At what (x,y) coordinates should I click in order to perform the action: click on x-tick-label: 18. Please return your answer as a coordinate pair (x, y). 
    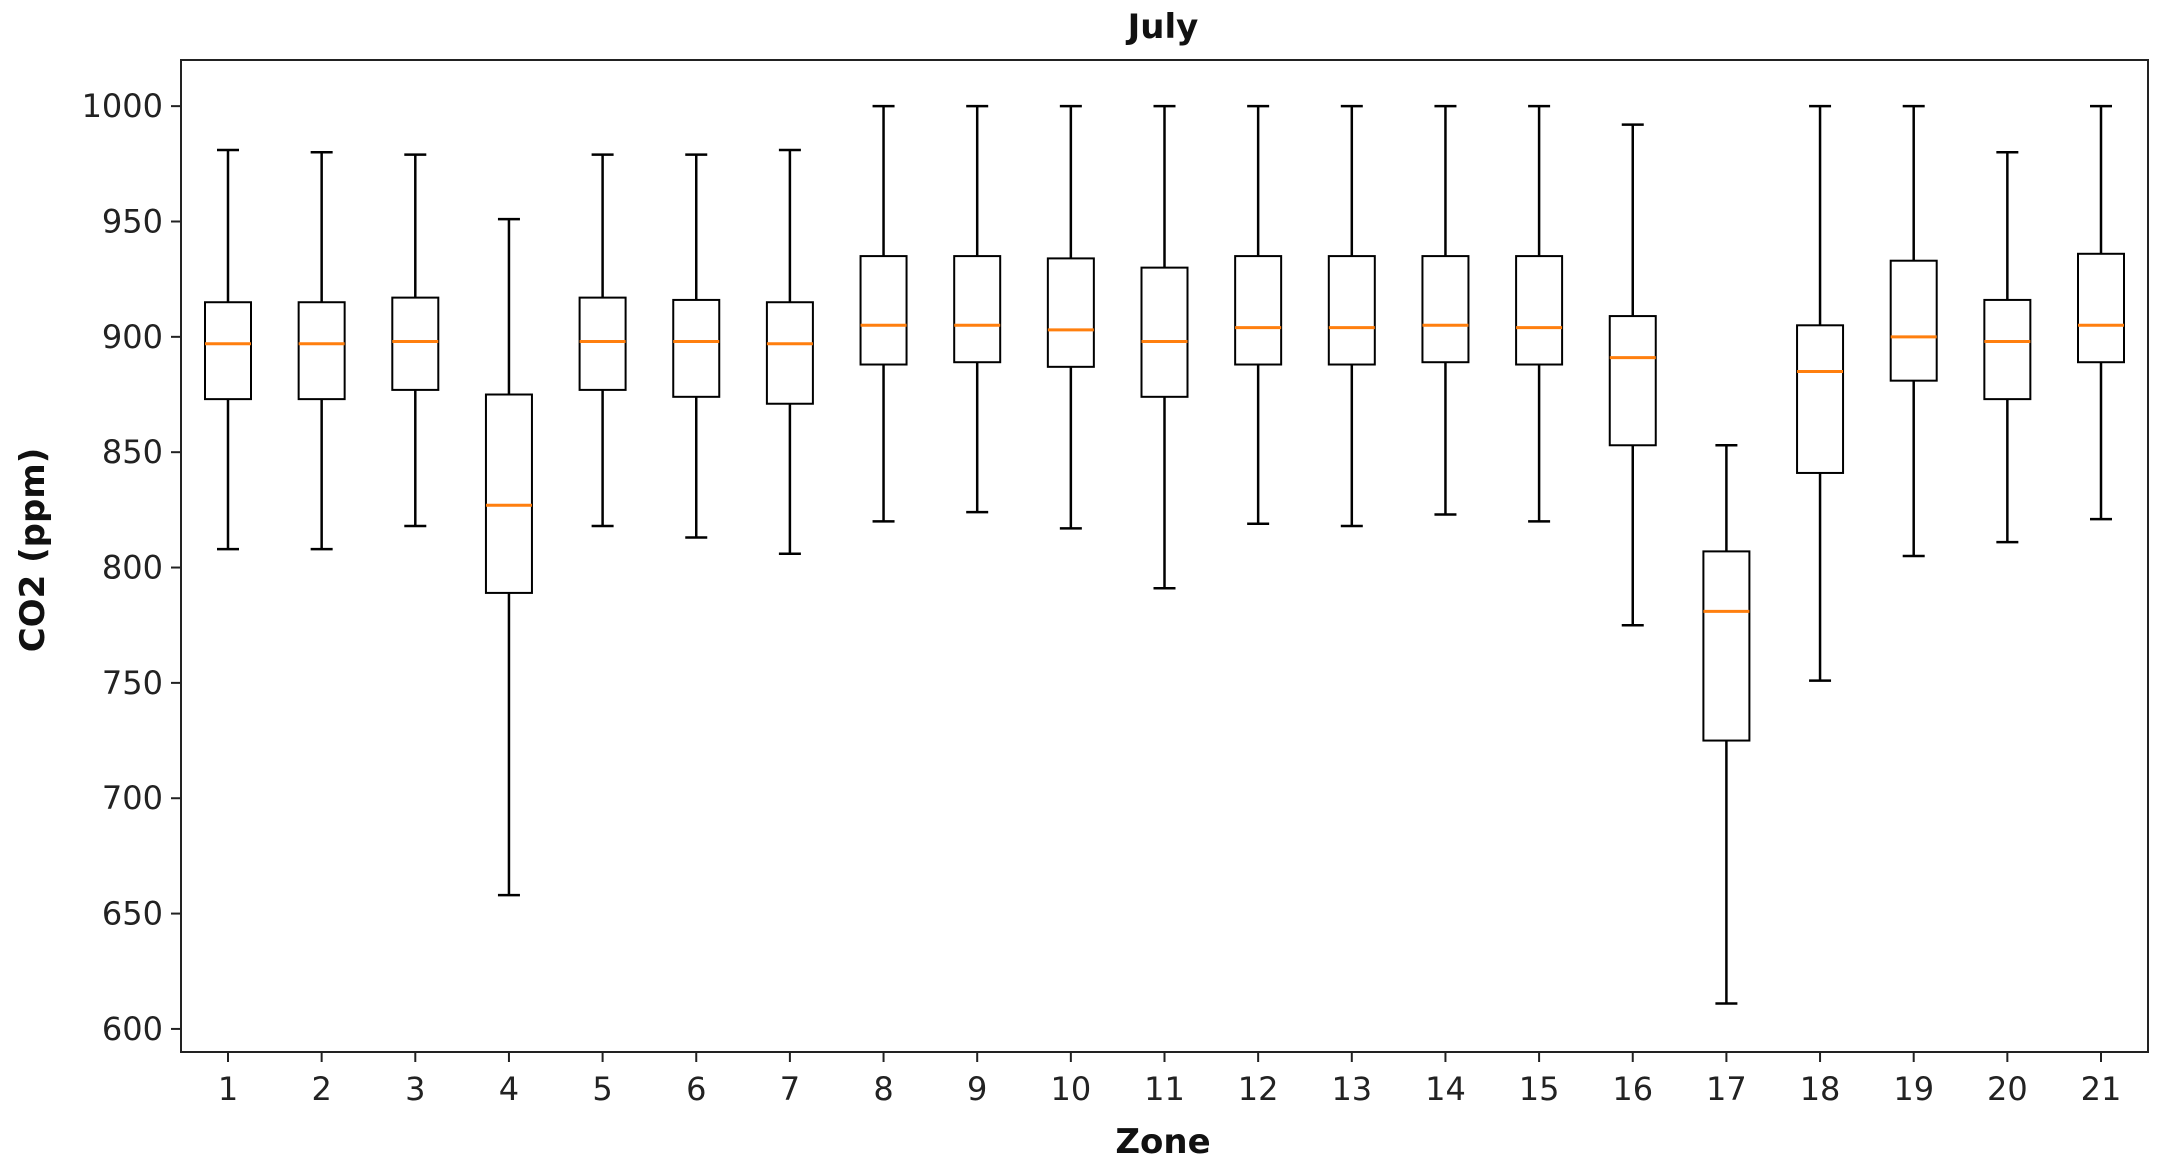
    Looking at the image, I should click on (1820, 1089).